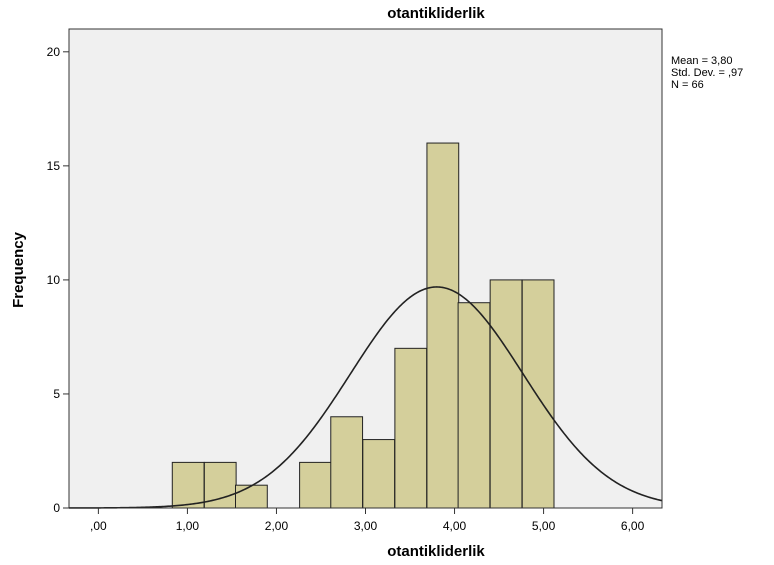 This screenshot has width=774, height=565. I want to click on stats-n: N = 66, so click(687, 85).